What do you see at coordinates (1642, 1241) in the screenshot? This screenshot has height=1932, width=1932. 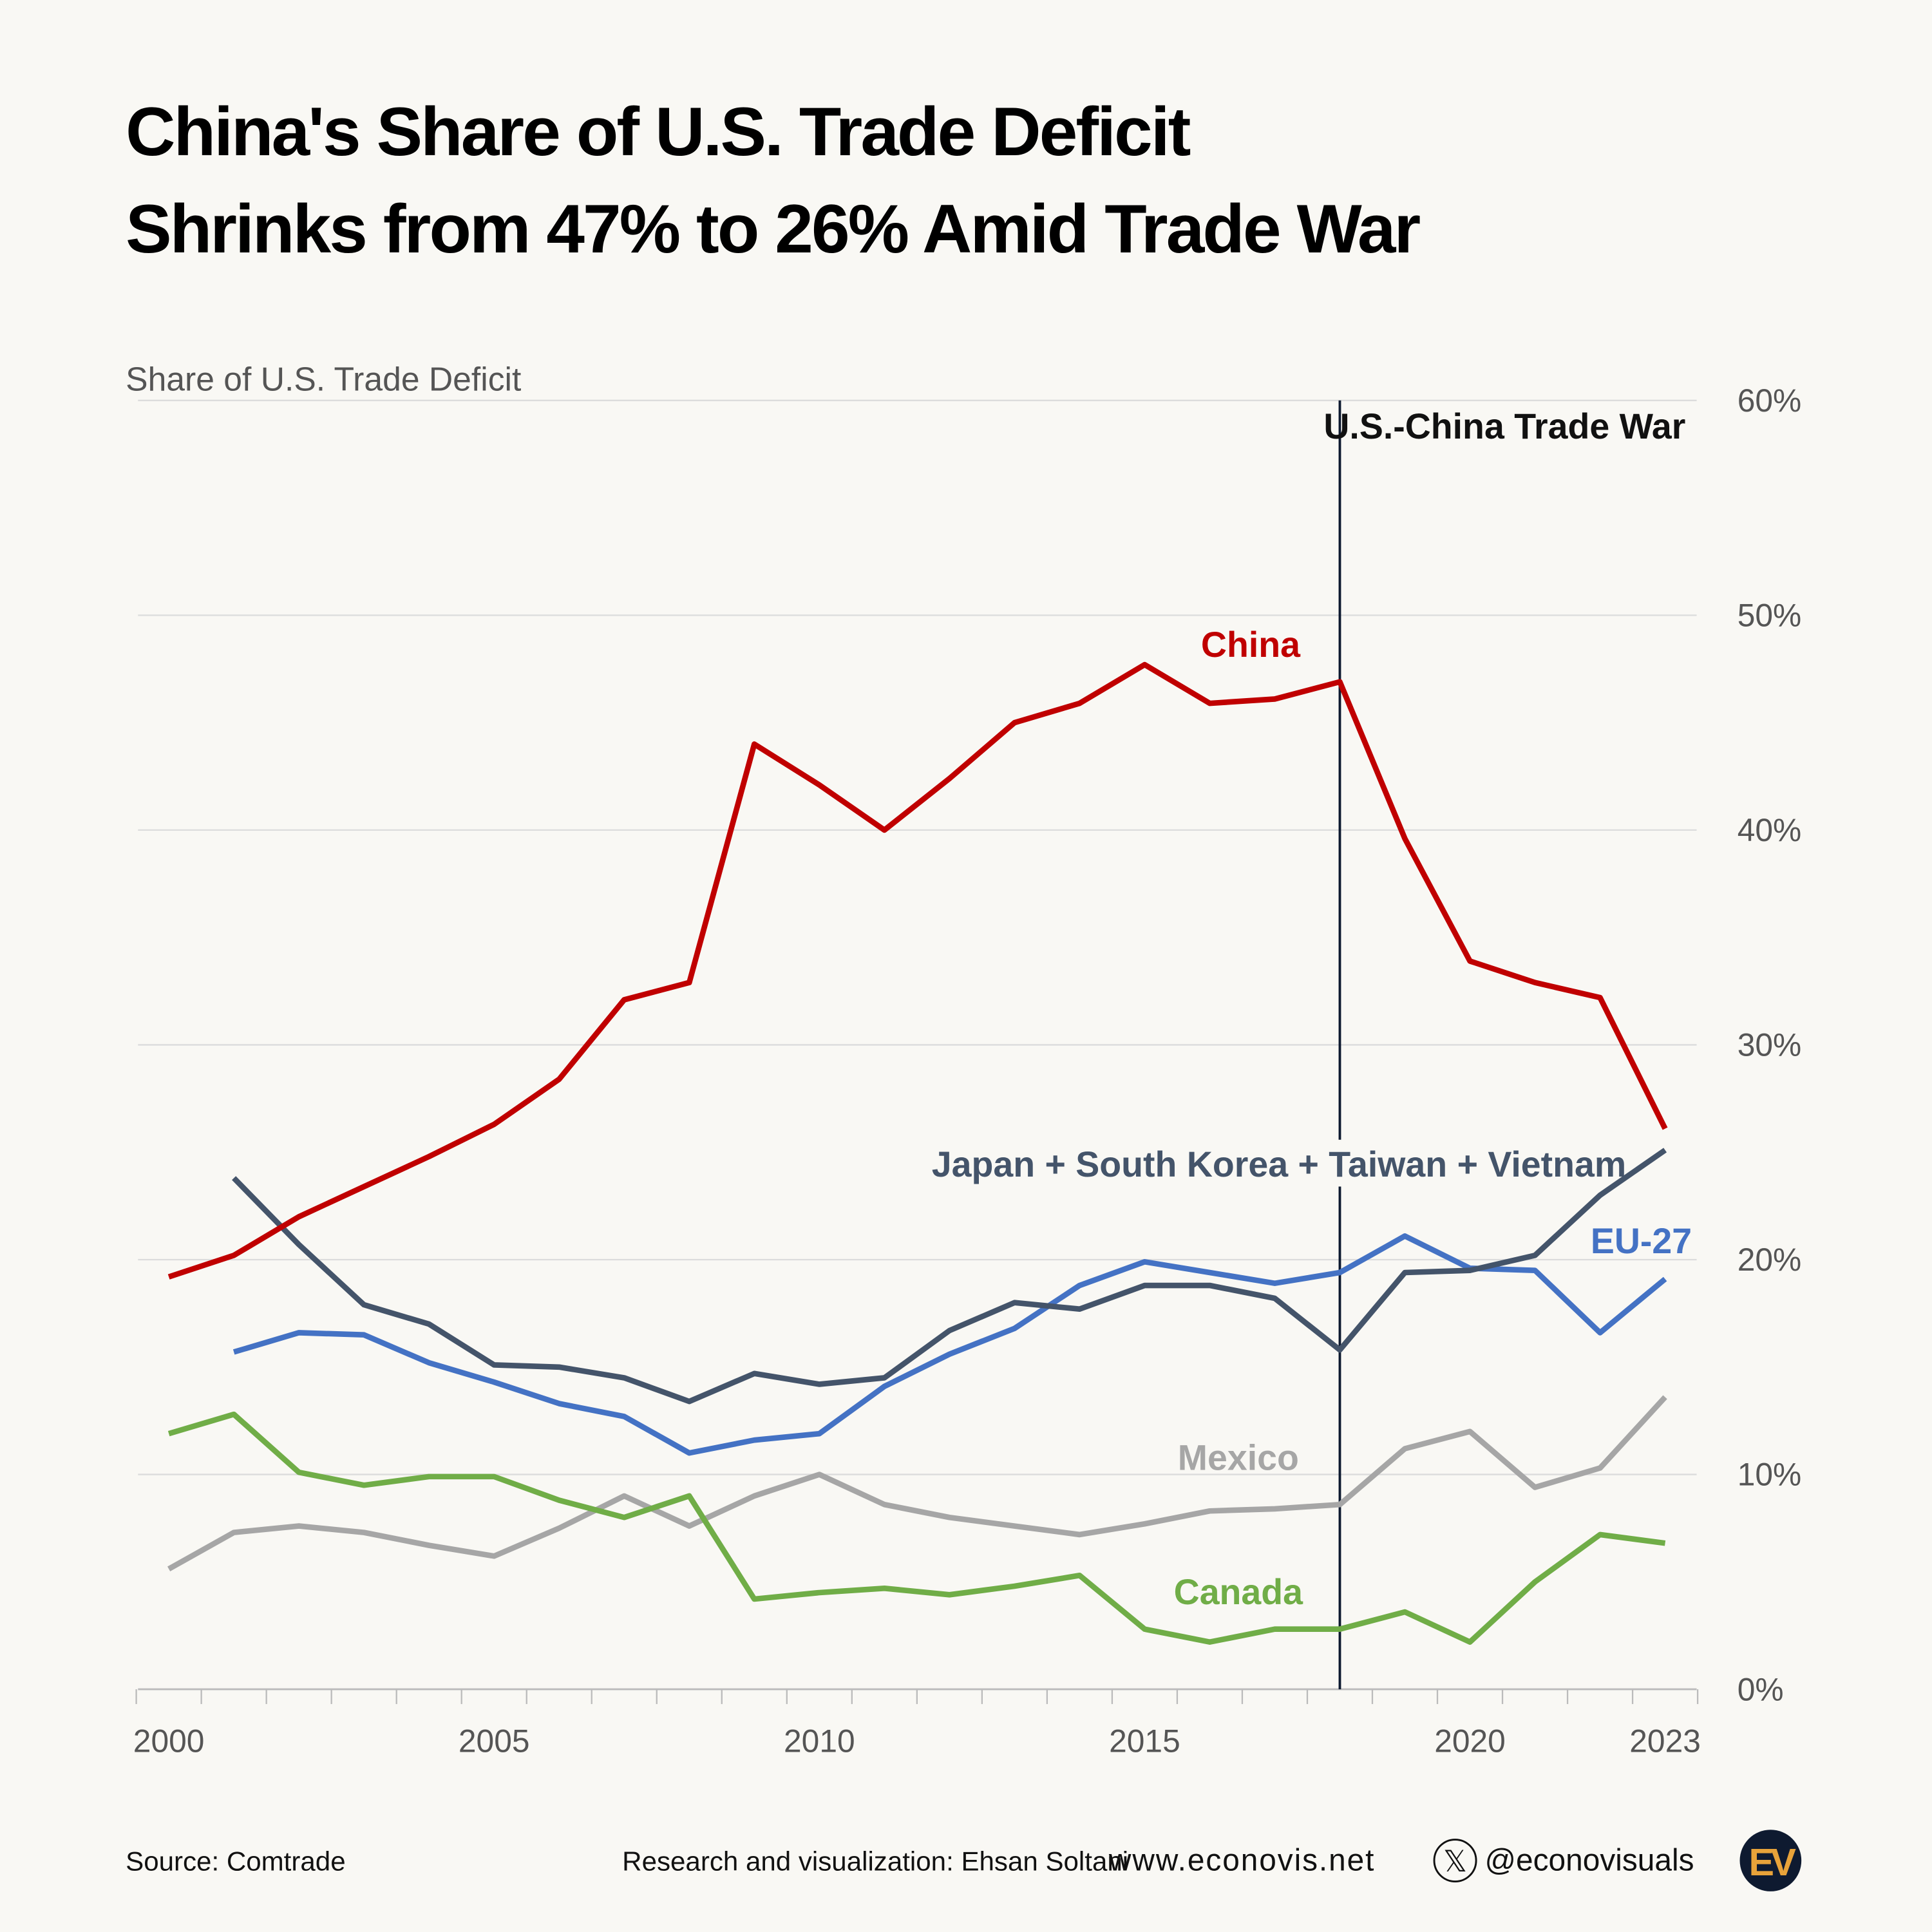 I see `series-label: EU-27` at bounding box center [1642, 1241].